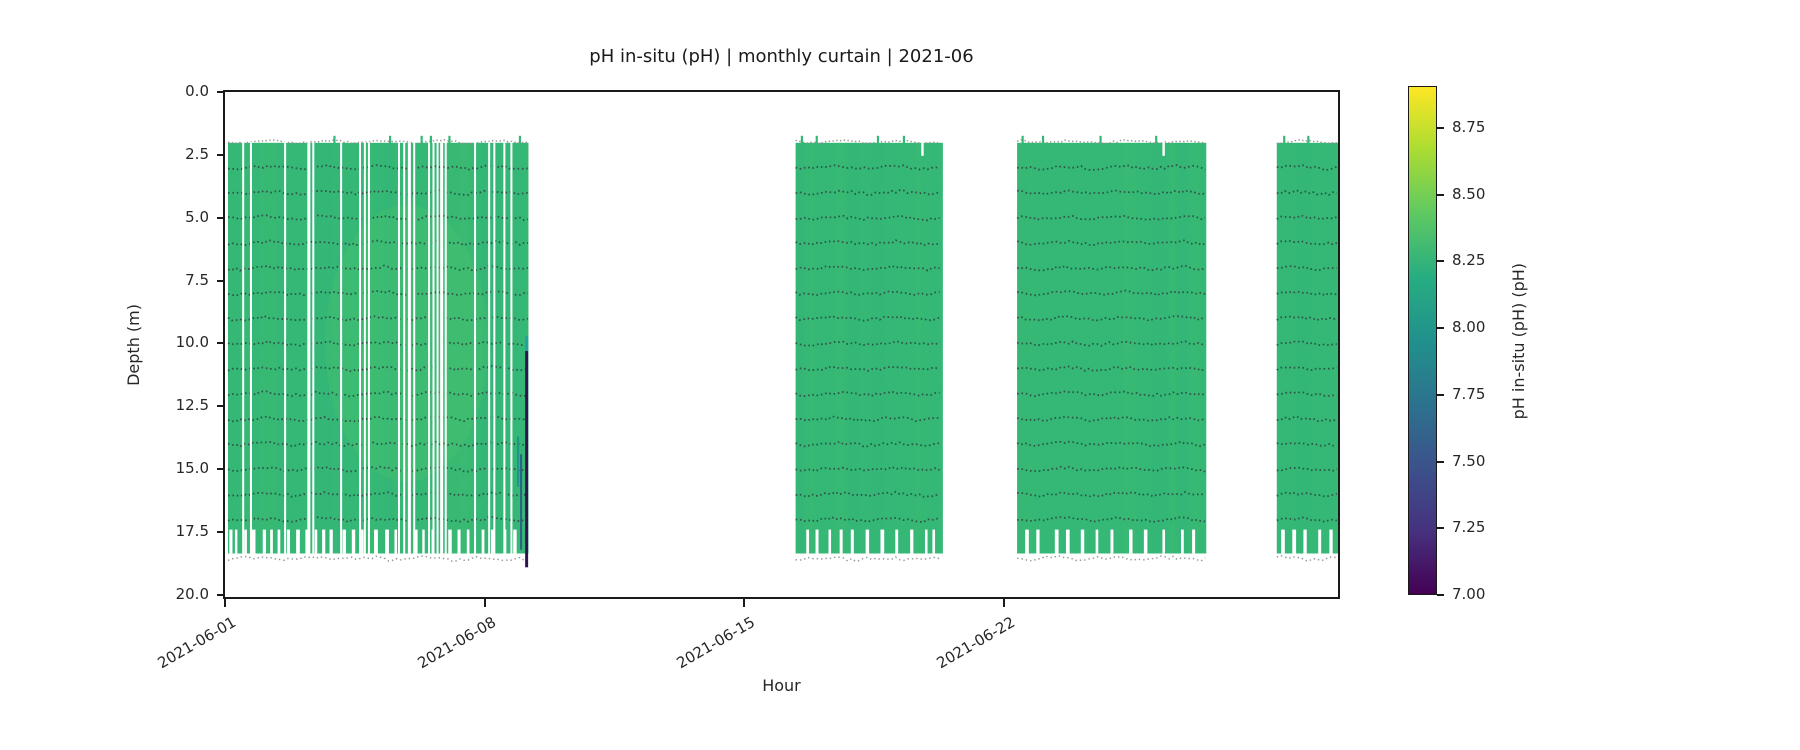 Image resolution: width=1800 pixels, height=750 pixels. Describe the element at coordinates (192, 531) in the screenshot. I see `y-tick-label: 17.5` at that location.